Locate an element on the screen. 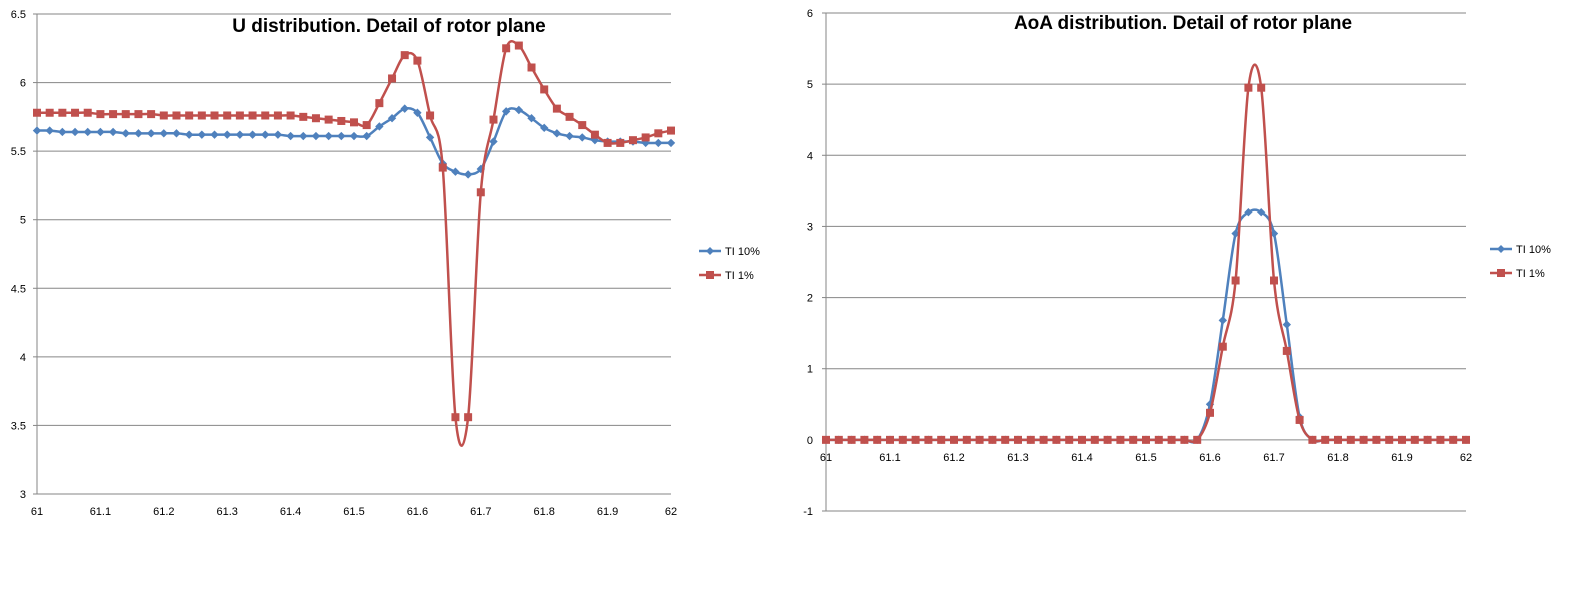  legend-marker is located at coordinates (710, 275).